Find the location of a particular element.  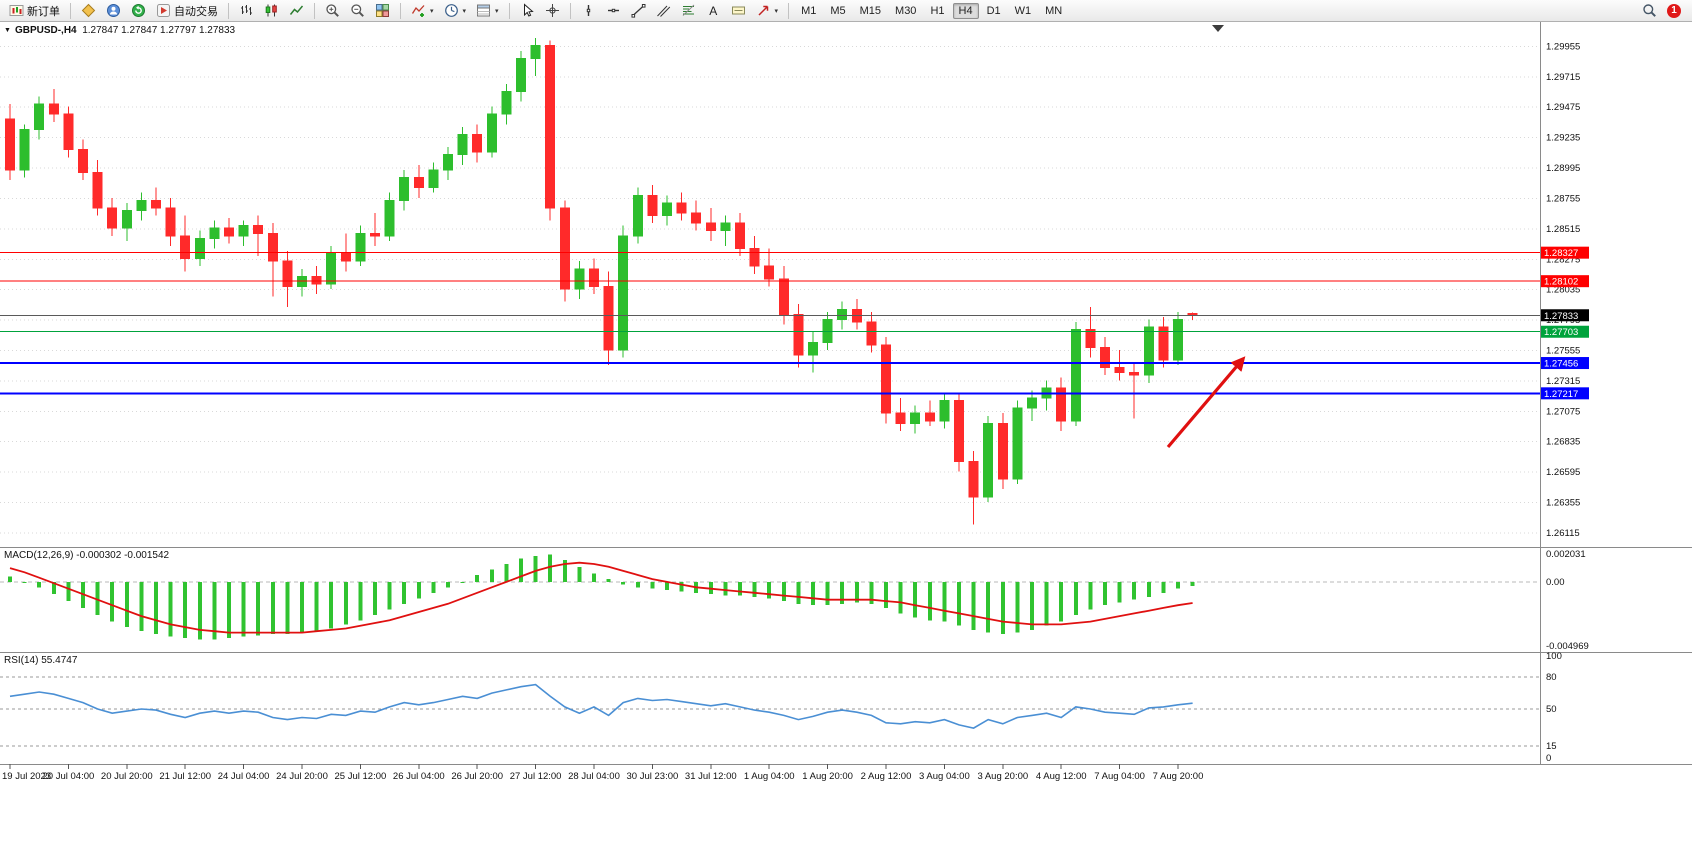

search-button is located at coordinates (1649, 10).